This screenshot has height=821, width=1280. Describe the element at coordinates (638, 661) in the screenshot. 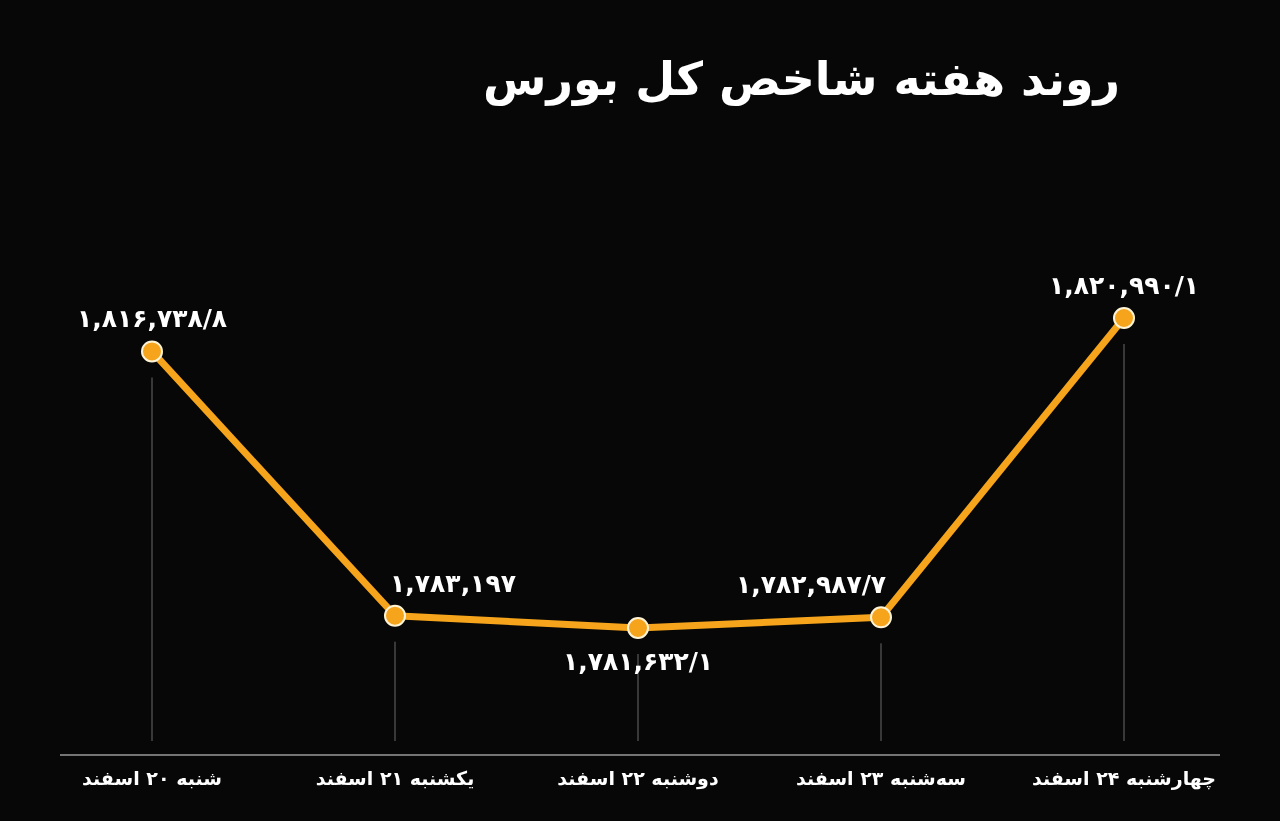

I see `data-label: ۱,۷۸۱,۶۳۲/۱` at that location.